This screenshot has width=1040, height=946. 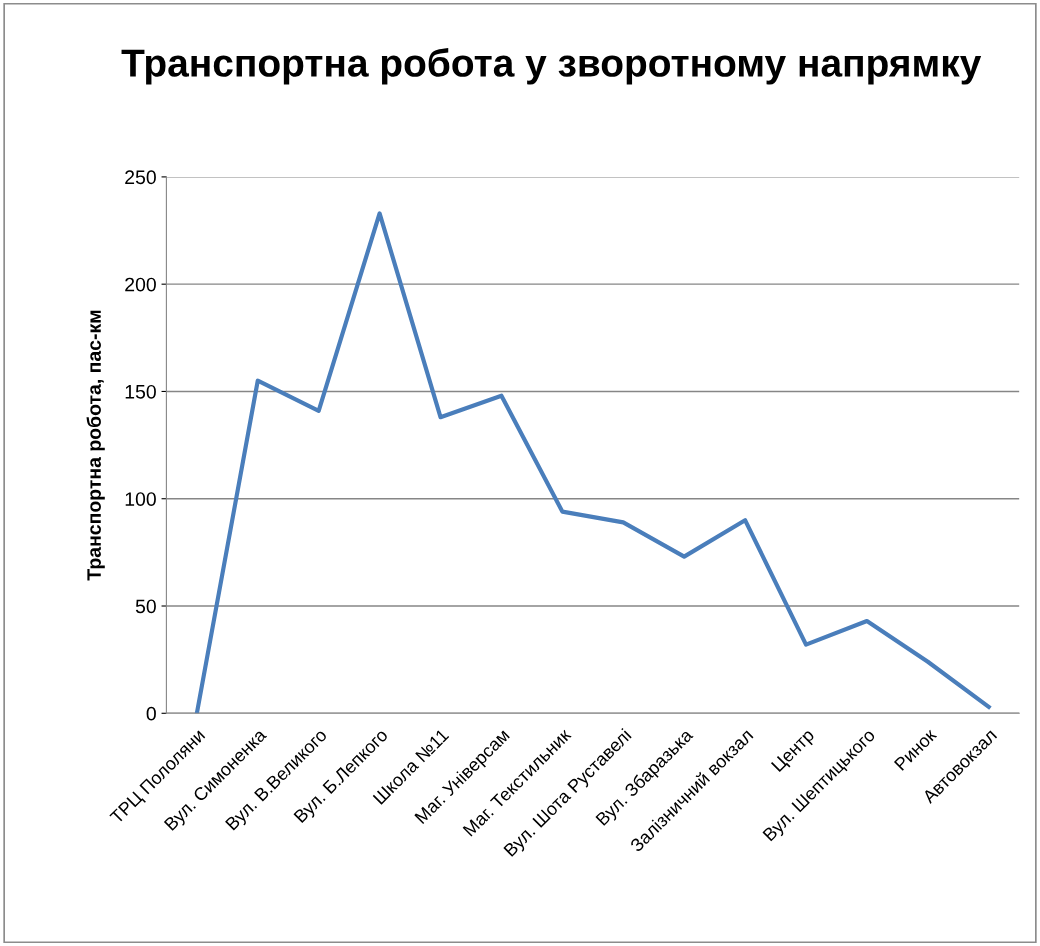 I want to click on y-tick-label: 250, so click(x=140, y=177).